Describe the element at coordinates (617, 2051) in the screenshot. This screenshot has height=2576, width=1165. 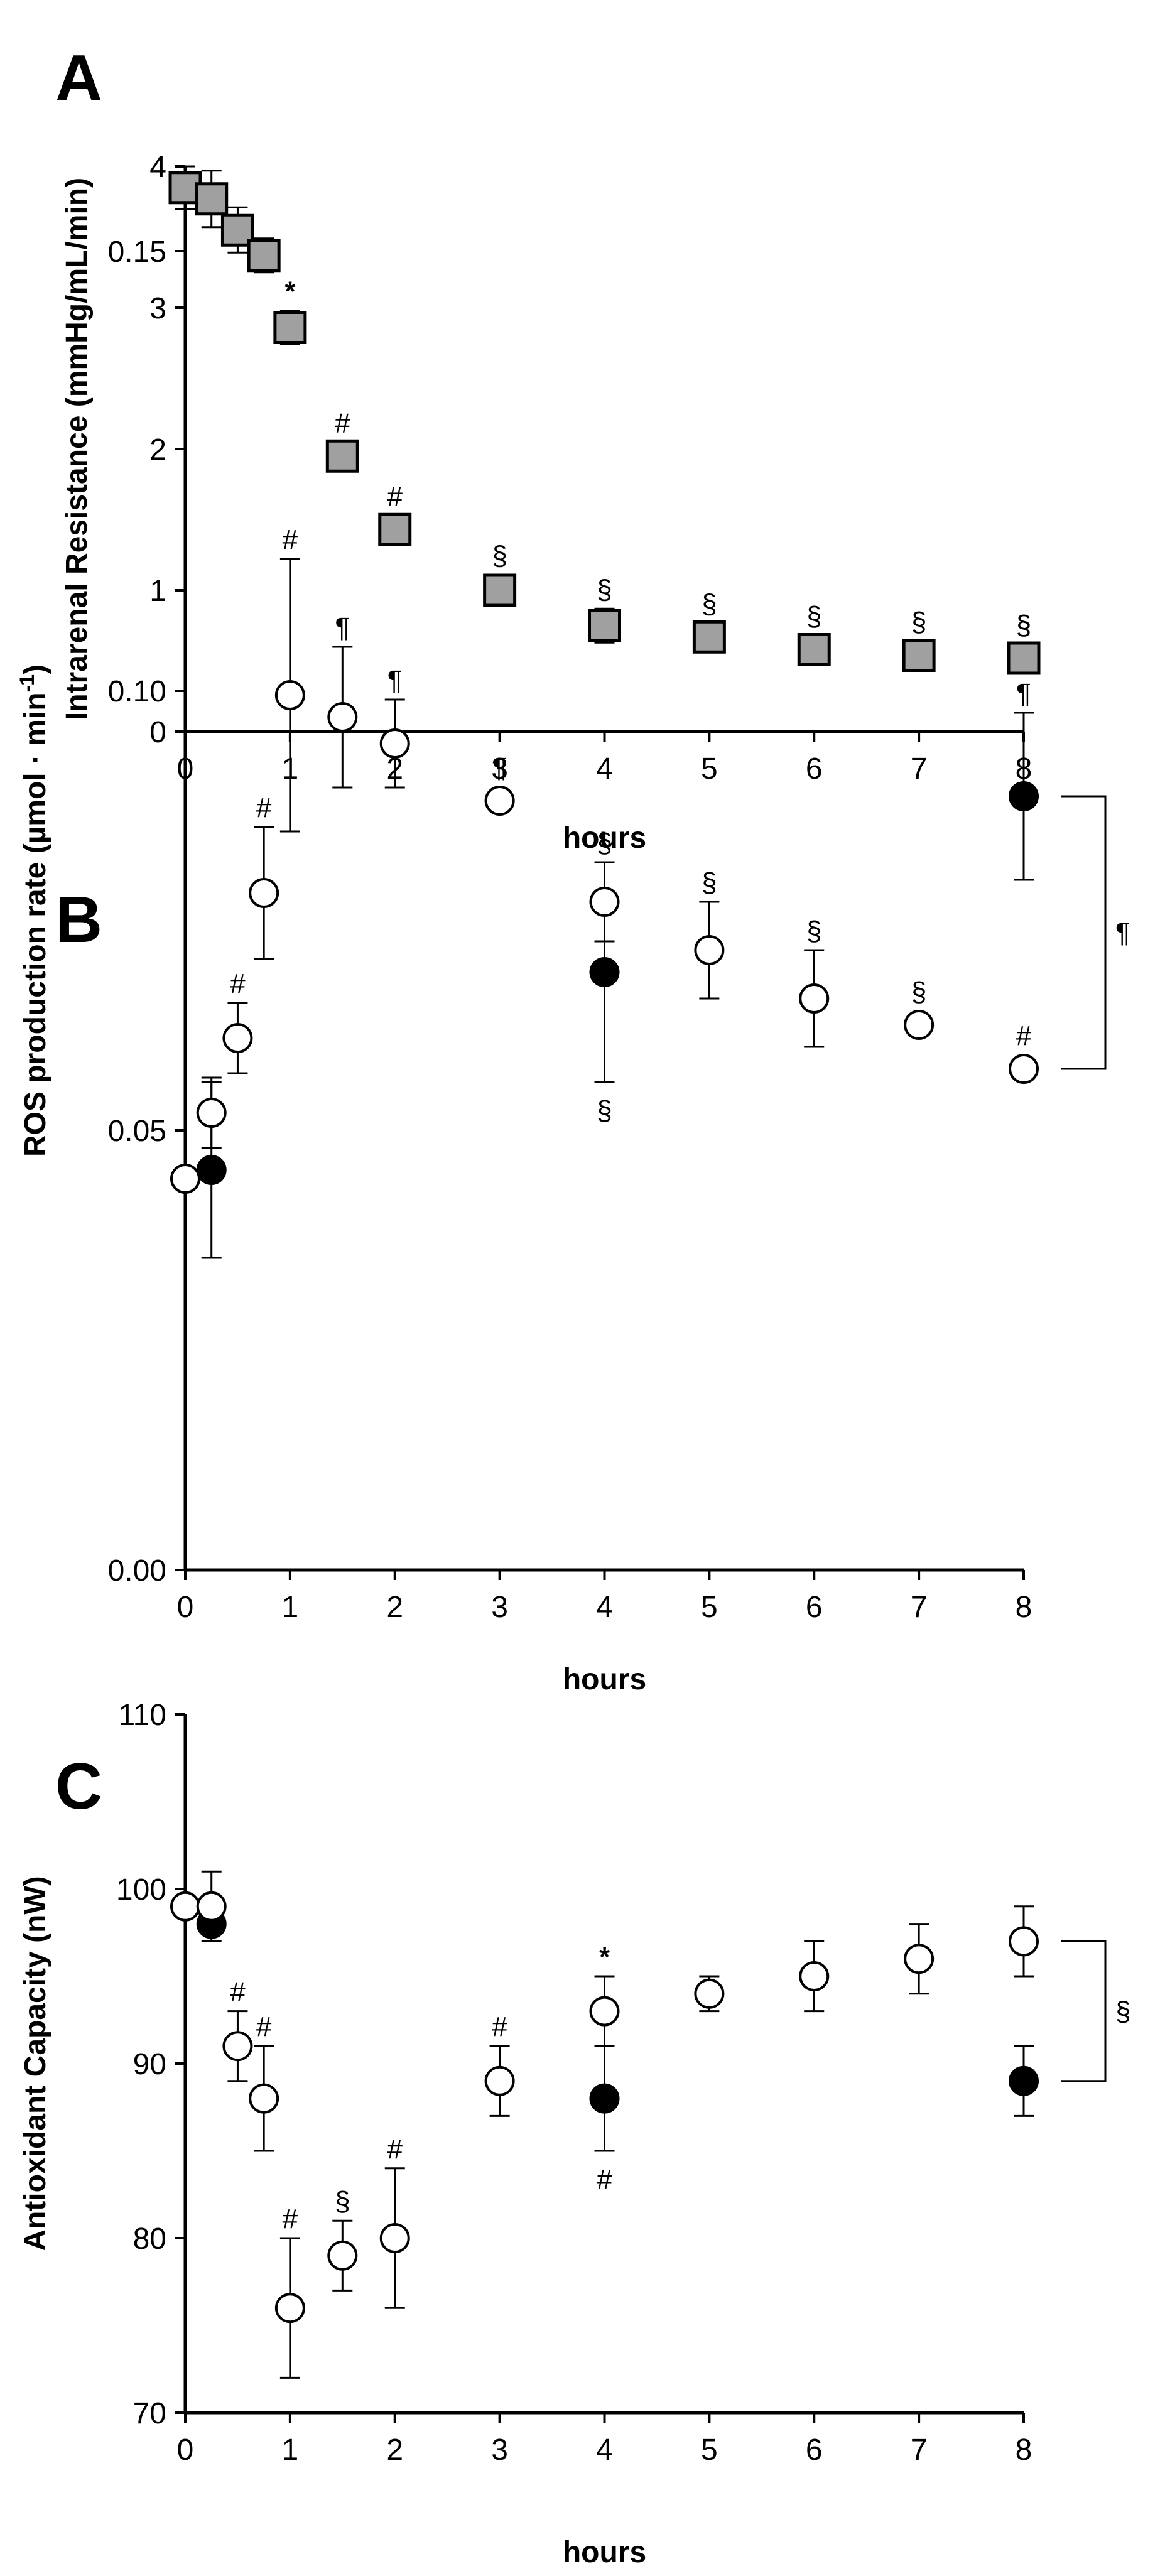
I see `series-filled: #` at that location.